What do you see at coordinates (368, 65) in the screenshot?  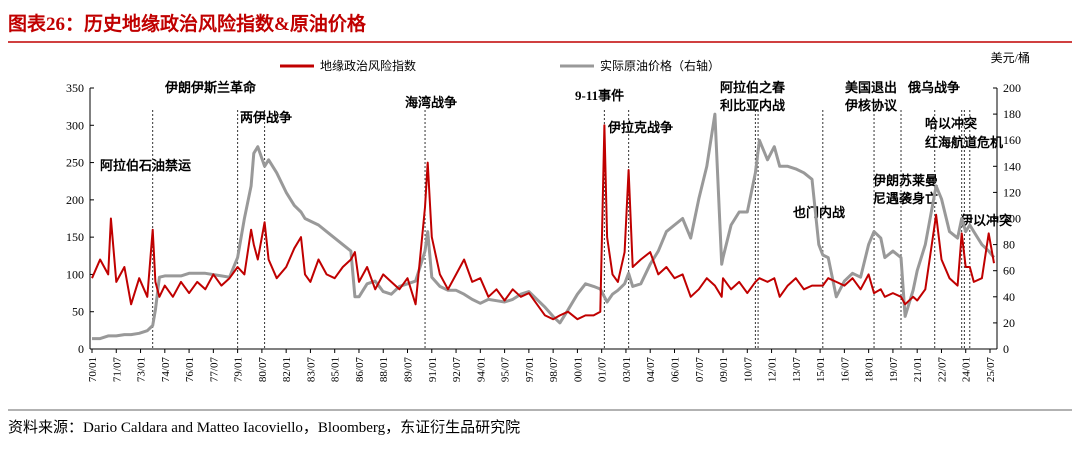 I see `legend-label: 地缘政治风险指数` at bounding box center [368, 65].